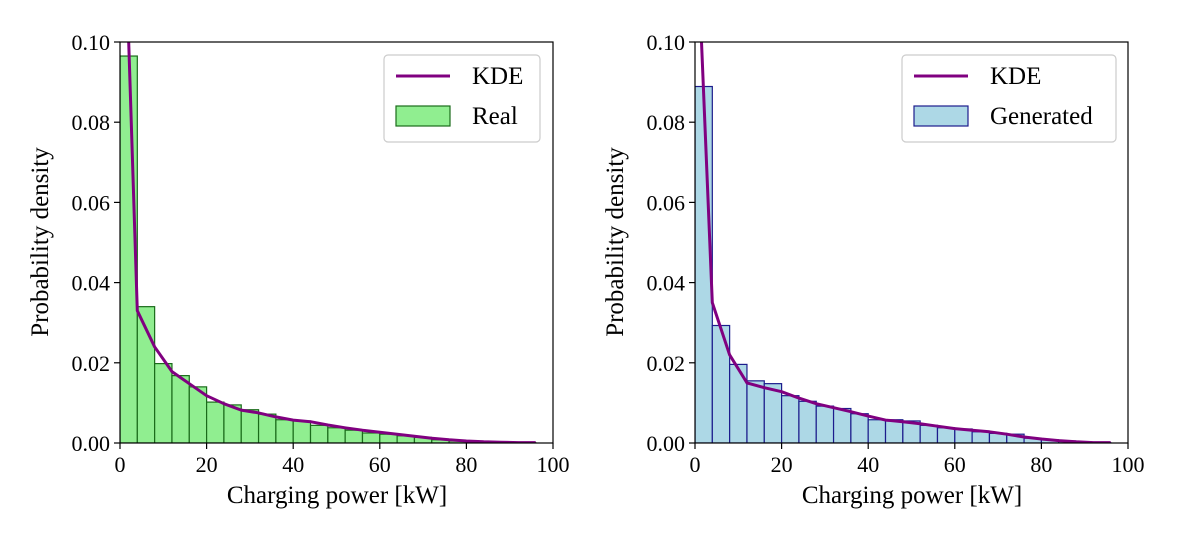  I want to click on legend-hist-label: Real, so click(495, 116).